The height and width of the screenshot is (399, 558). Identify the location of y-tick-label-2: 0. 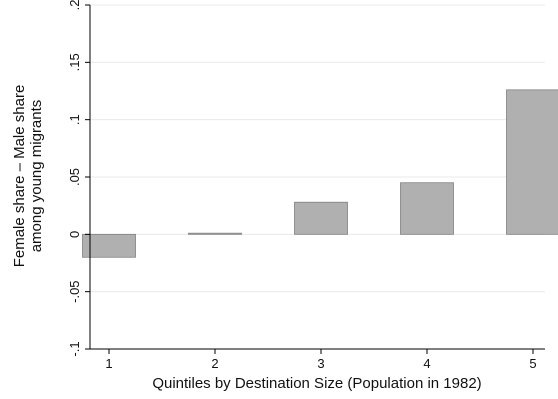
(74, 234).